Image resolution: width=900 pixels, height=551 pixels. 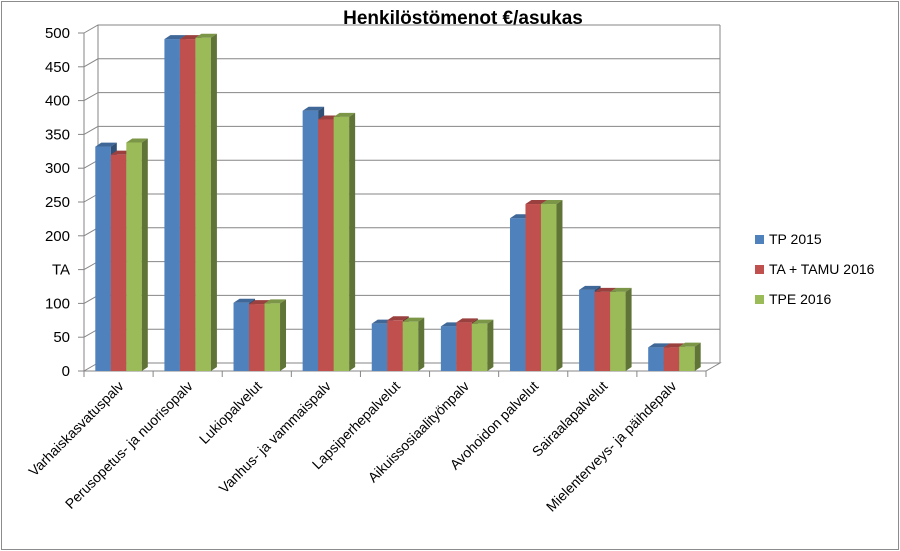 What do you see at coordinates (822, 269) in the screenshot?
I see `legend-label: TA + TAMU 2016` at bounding box center [822, 269].